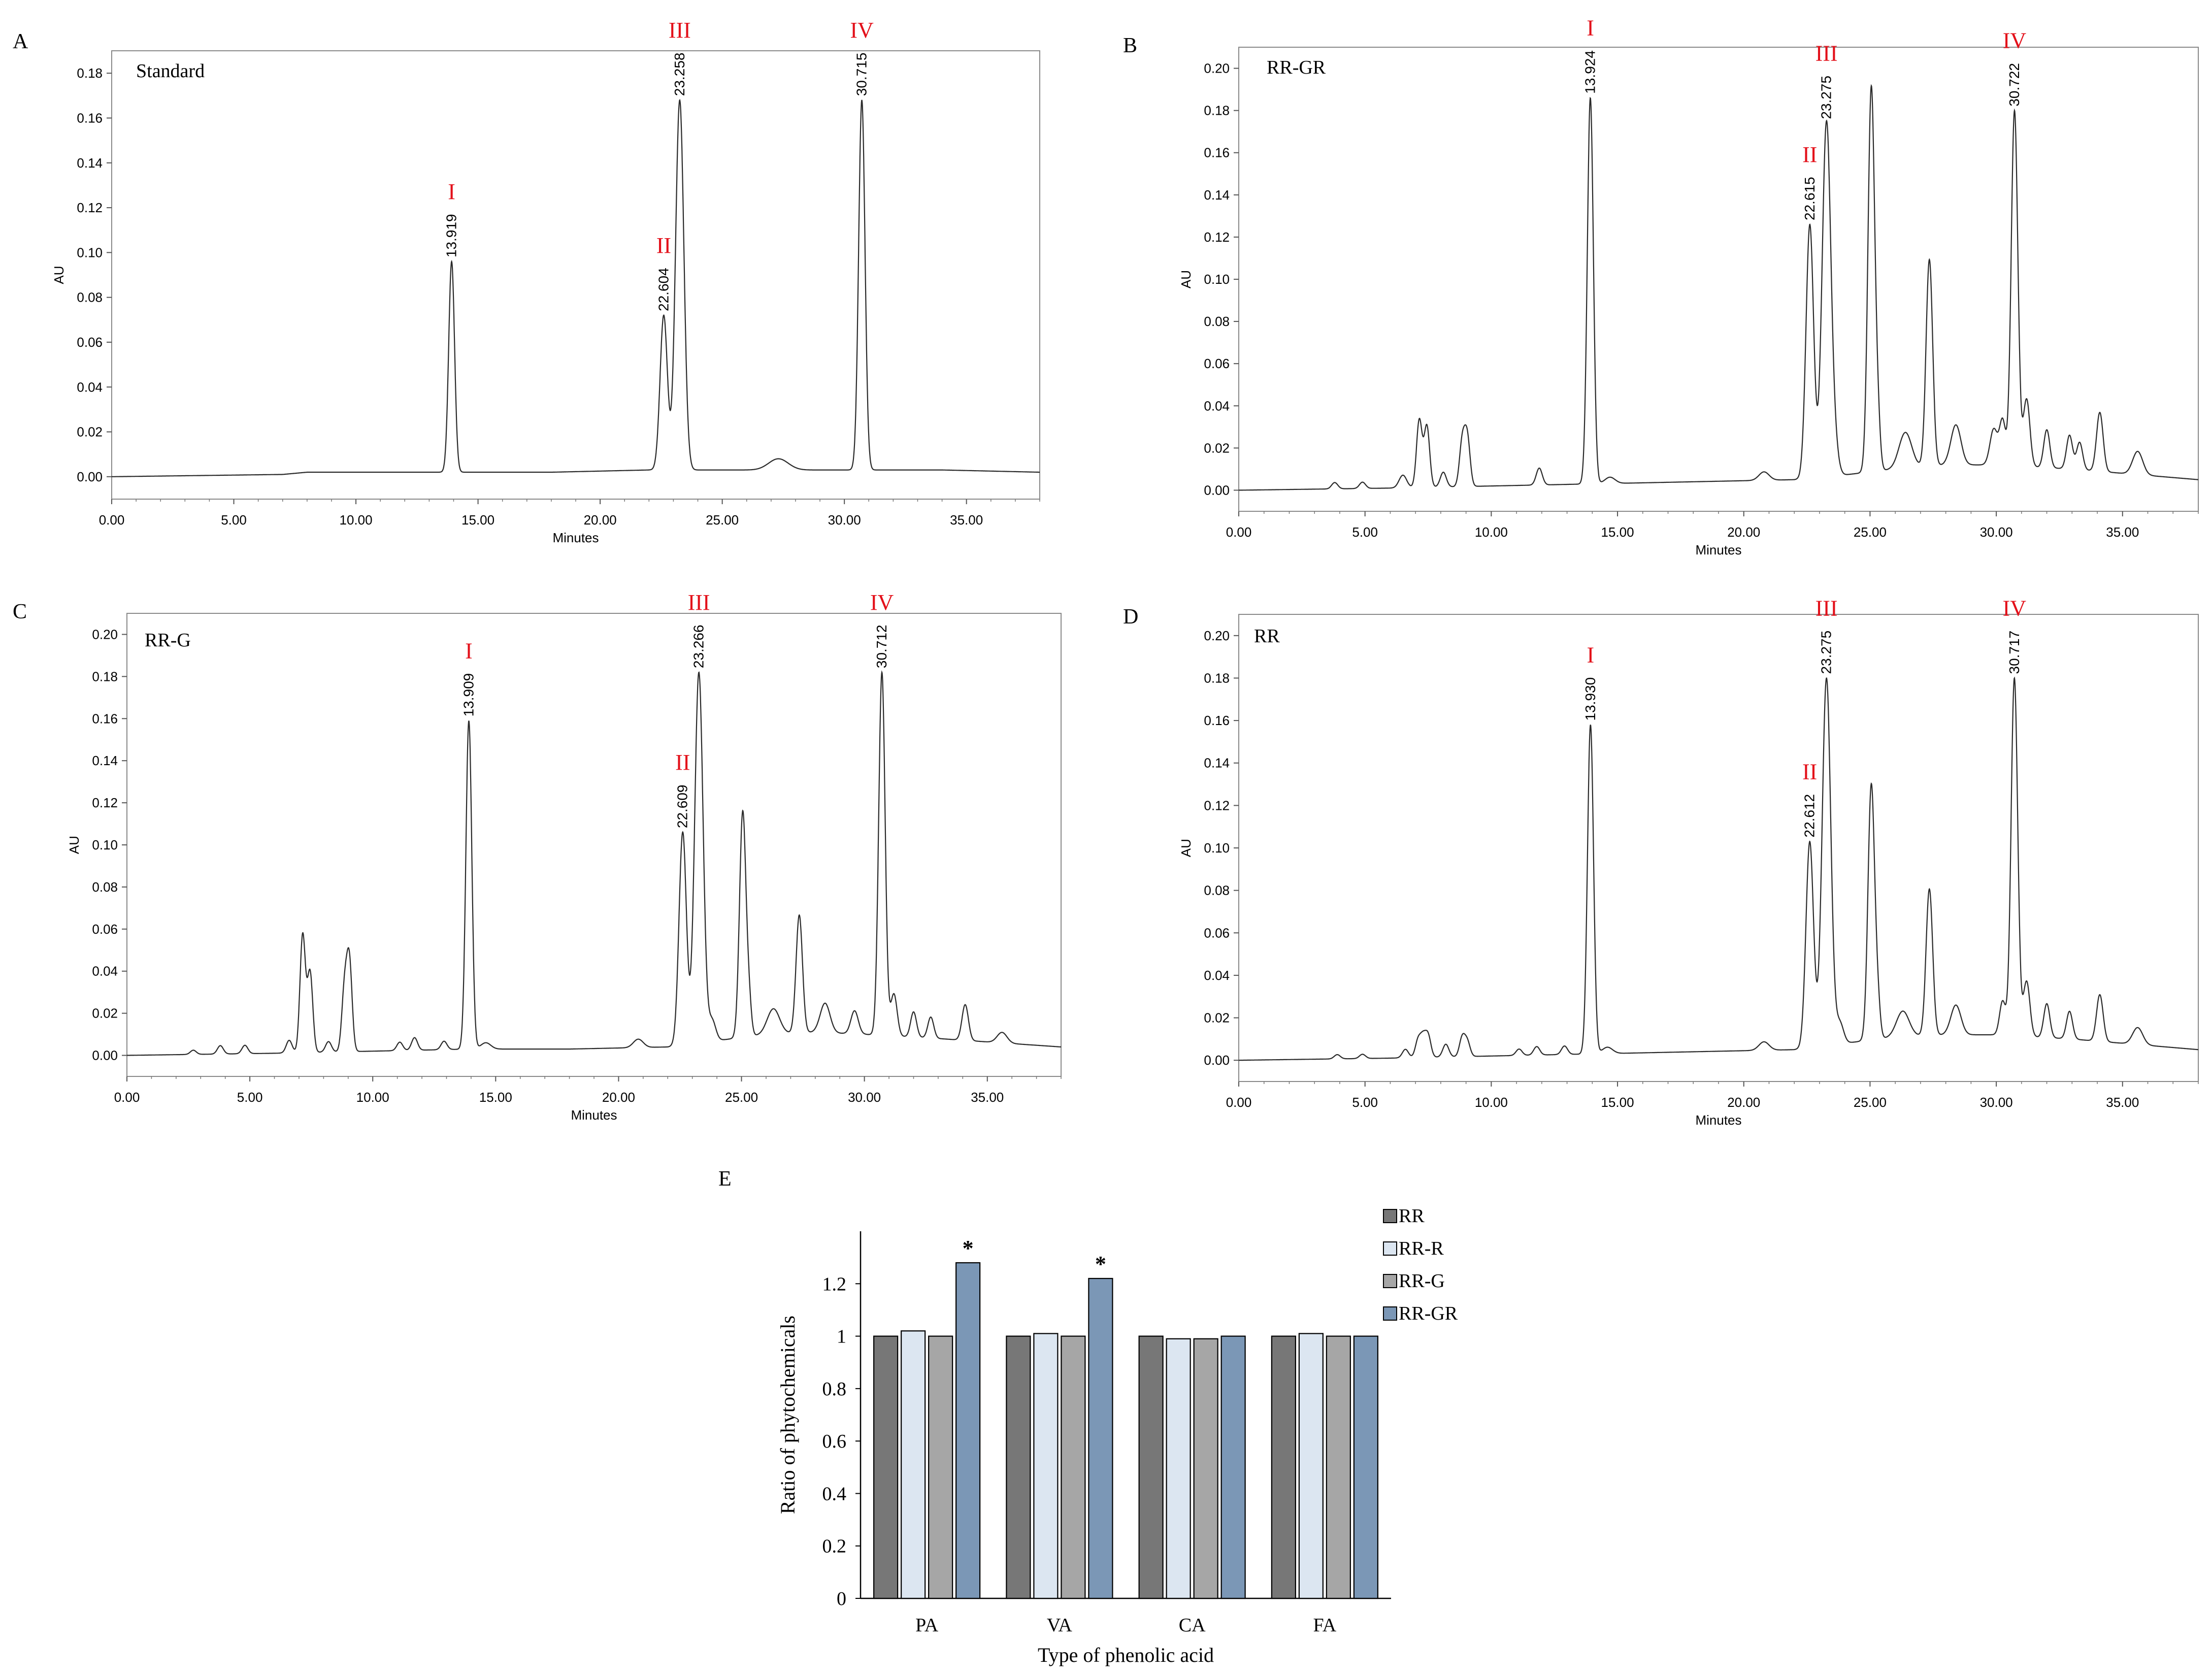 This screenshot has width=2212, height=1672. I want to click on legend-swatch-rr, so click(1390, 1216).